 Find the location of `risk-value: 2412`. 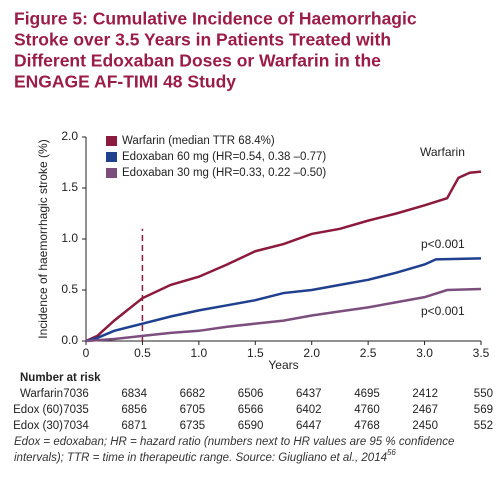

risk-value: 2412 is located at coordinates (425, 394).